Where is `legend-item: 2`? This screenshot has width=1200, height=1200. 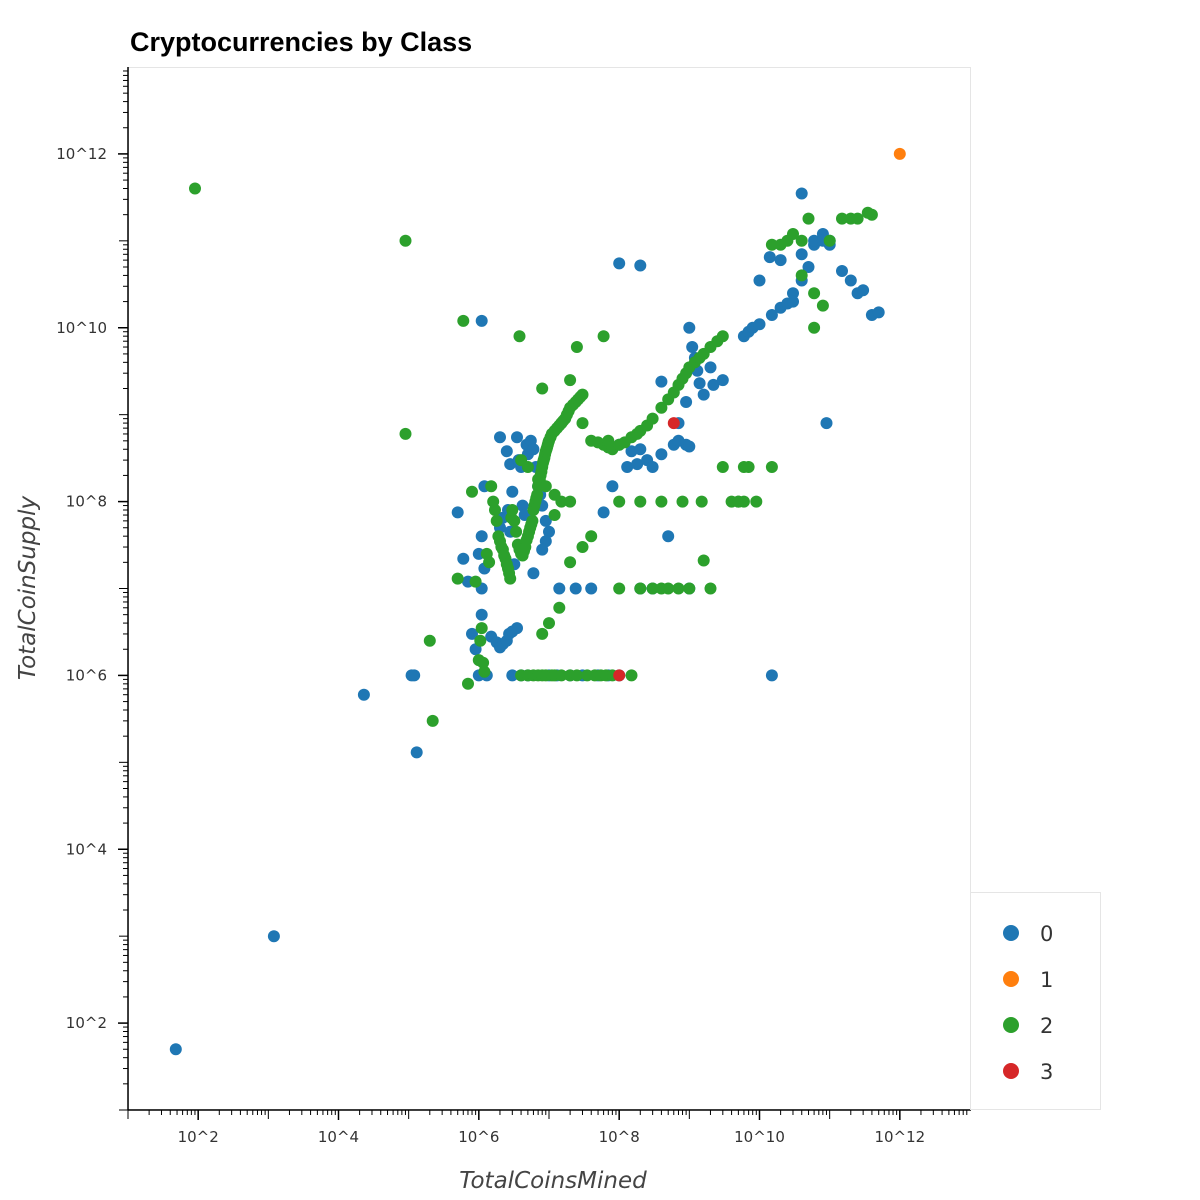
legend-item: 2 is located at coordinates (1028, 1026).